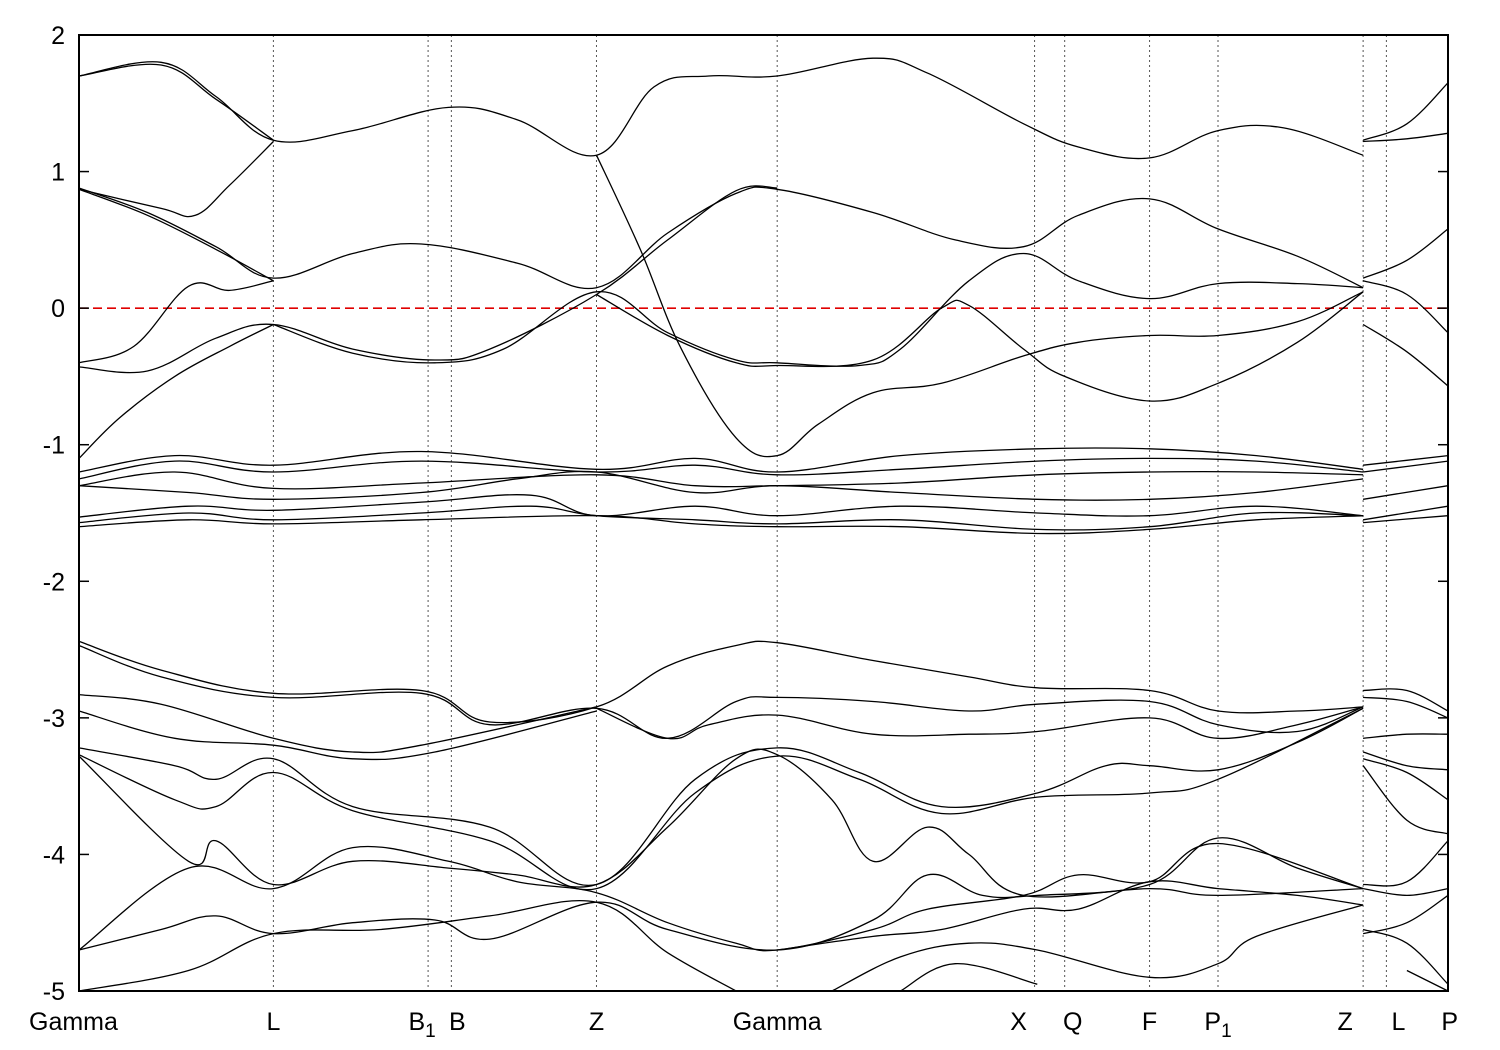  What do you see at coordinates (1149, 1022) in the screenshot?
I see `kpoint-label-8: F` at bounding box center [1149, 1022].